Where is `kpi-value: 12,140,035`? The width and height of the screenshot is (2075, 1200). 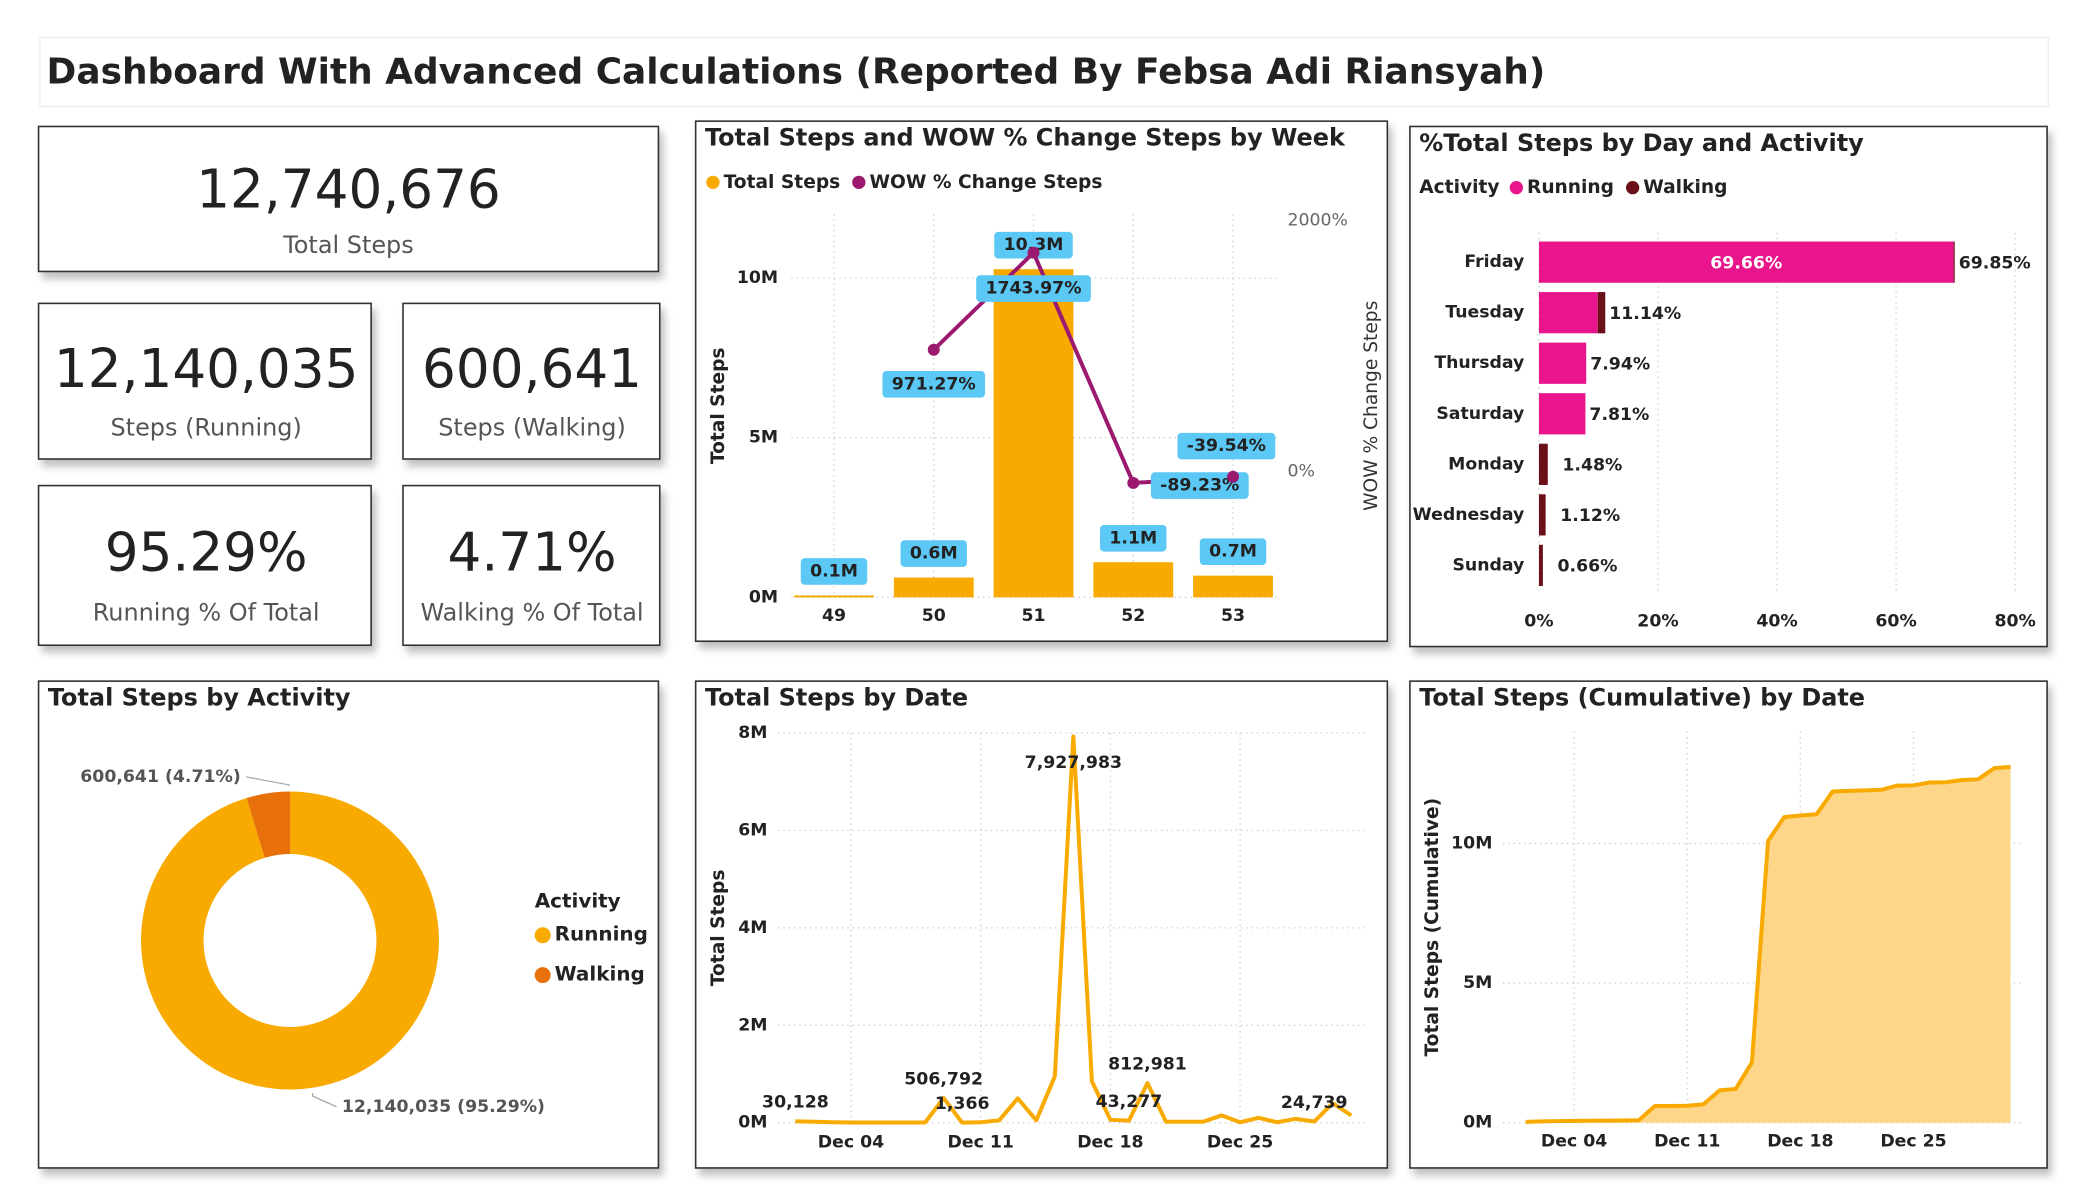 kpi-value: 12,140,035 is located at coordinates (206, 369).